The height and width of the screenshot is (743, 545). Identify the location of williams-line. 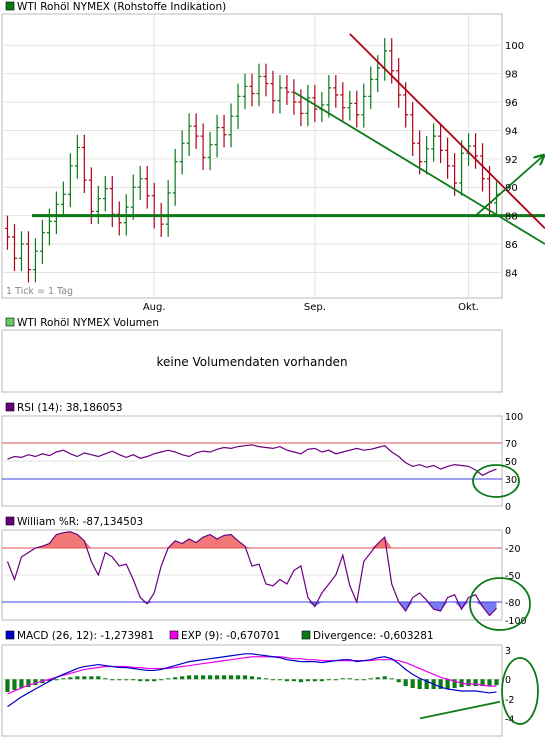
(251, 574).